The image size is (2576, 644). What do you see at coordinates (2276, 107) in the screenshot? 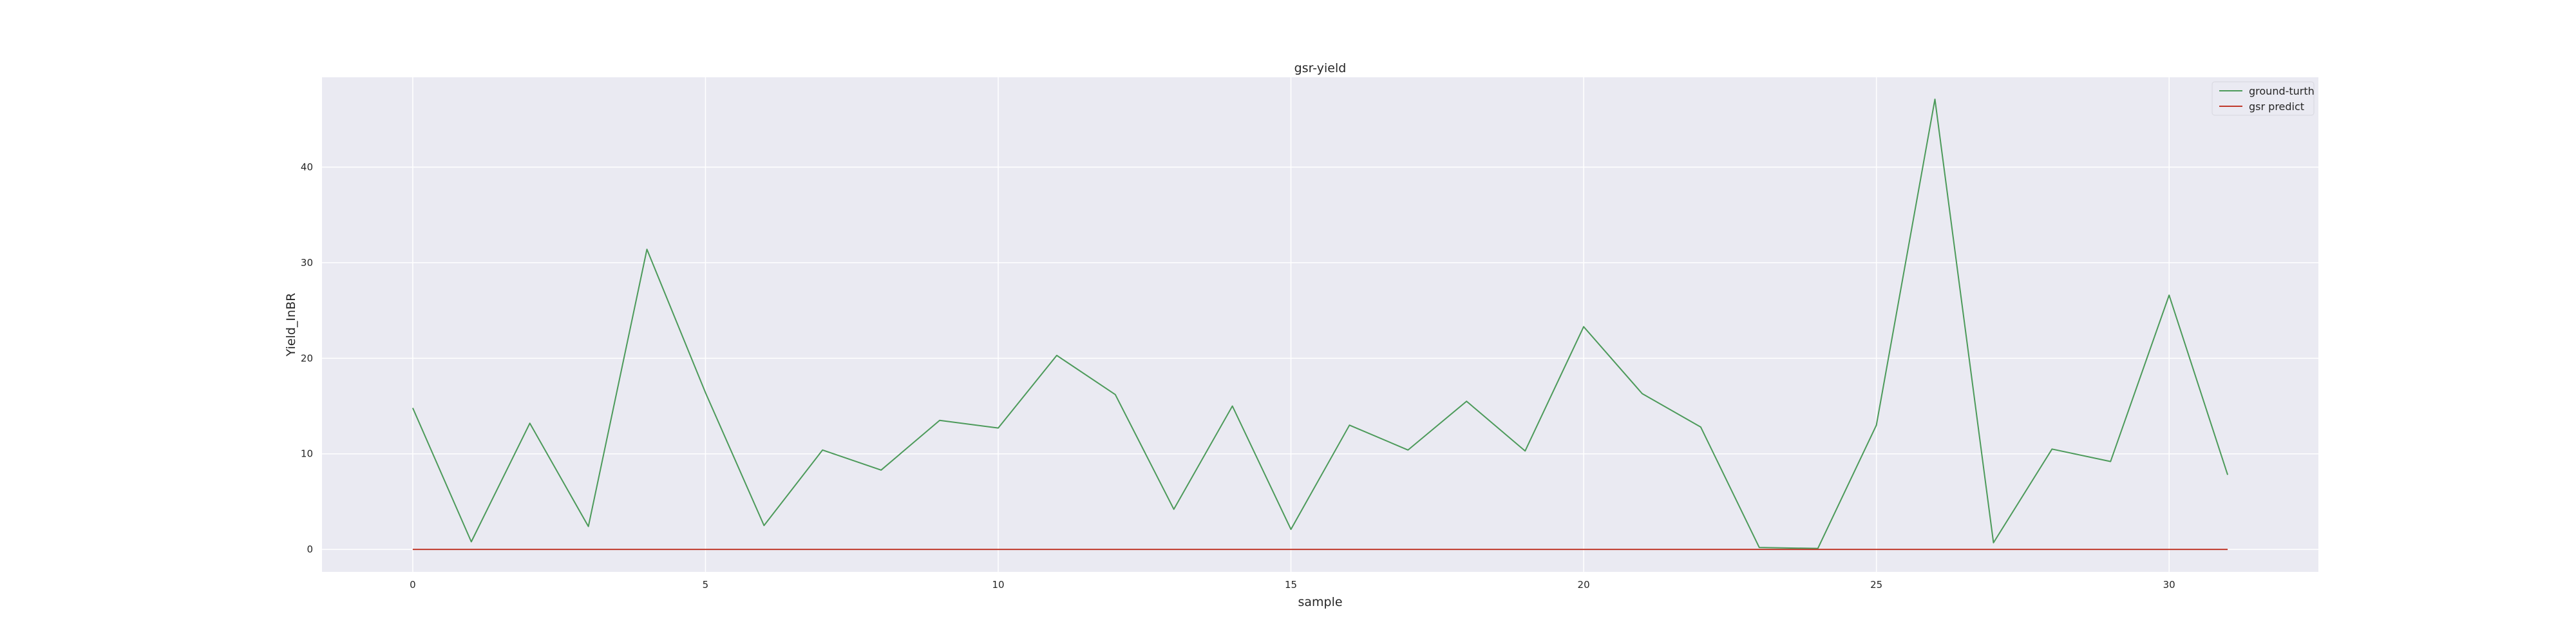
I see `legend-label-gsr-predict: gsr predict` at bounding box center [2276, 107].